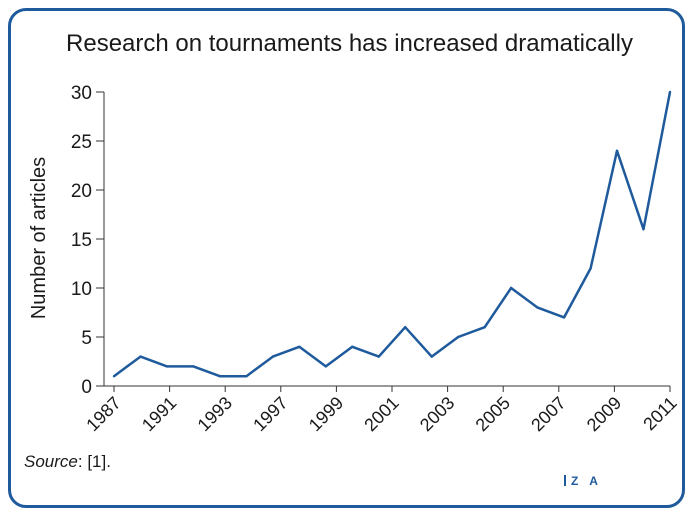 The height and width of the screenshot is (519, 699). What do you see at coordinates (586, 481) in the screenshot?
I see `logo-text: Z A` at bounding box center [586, 481].